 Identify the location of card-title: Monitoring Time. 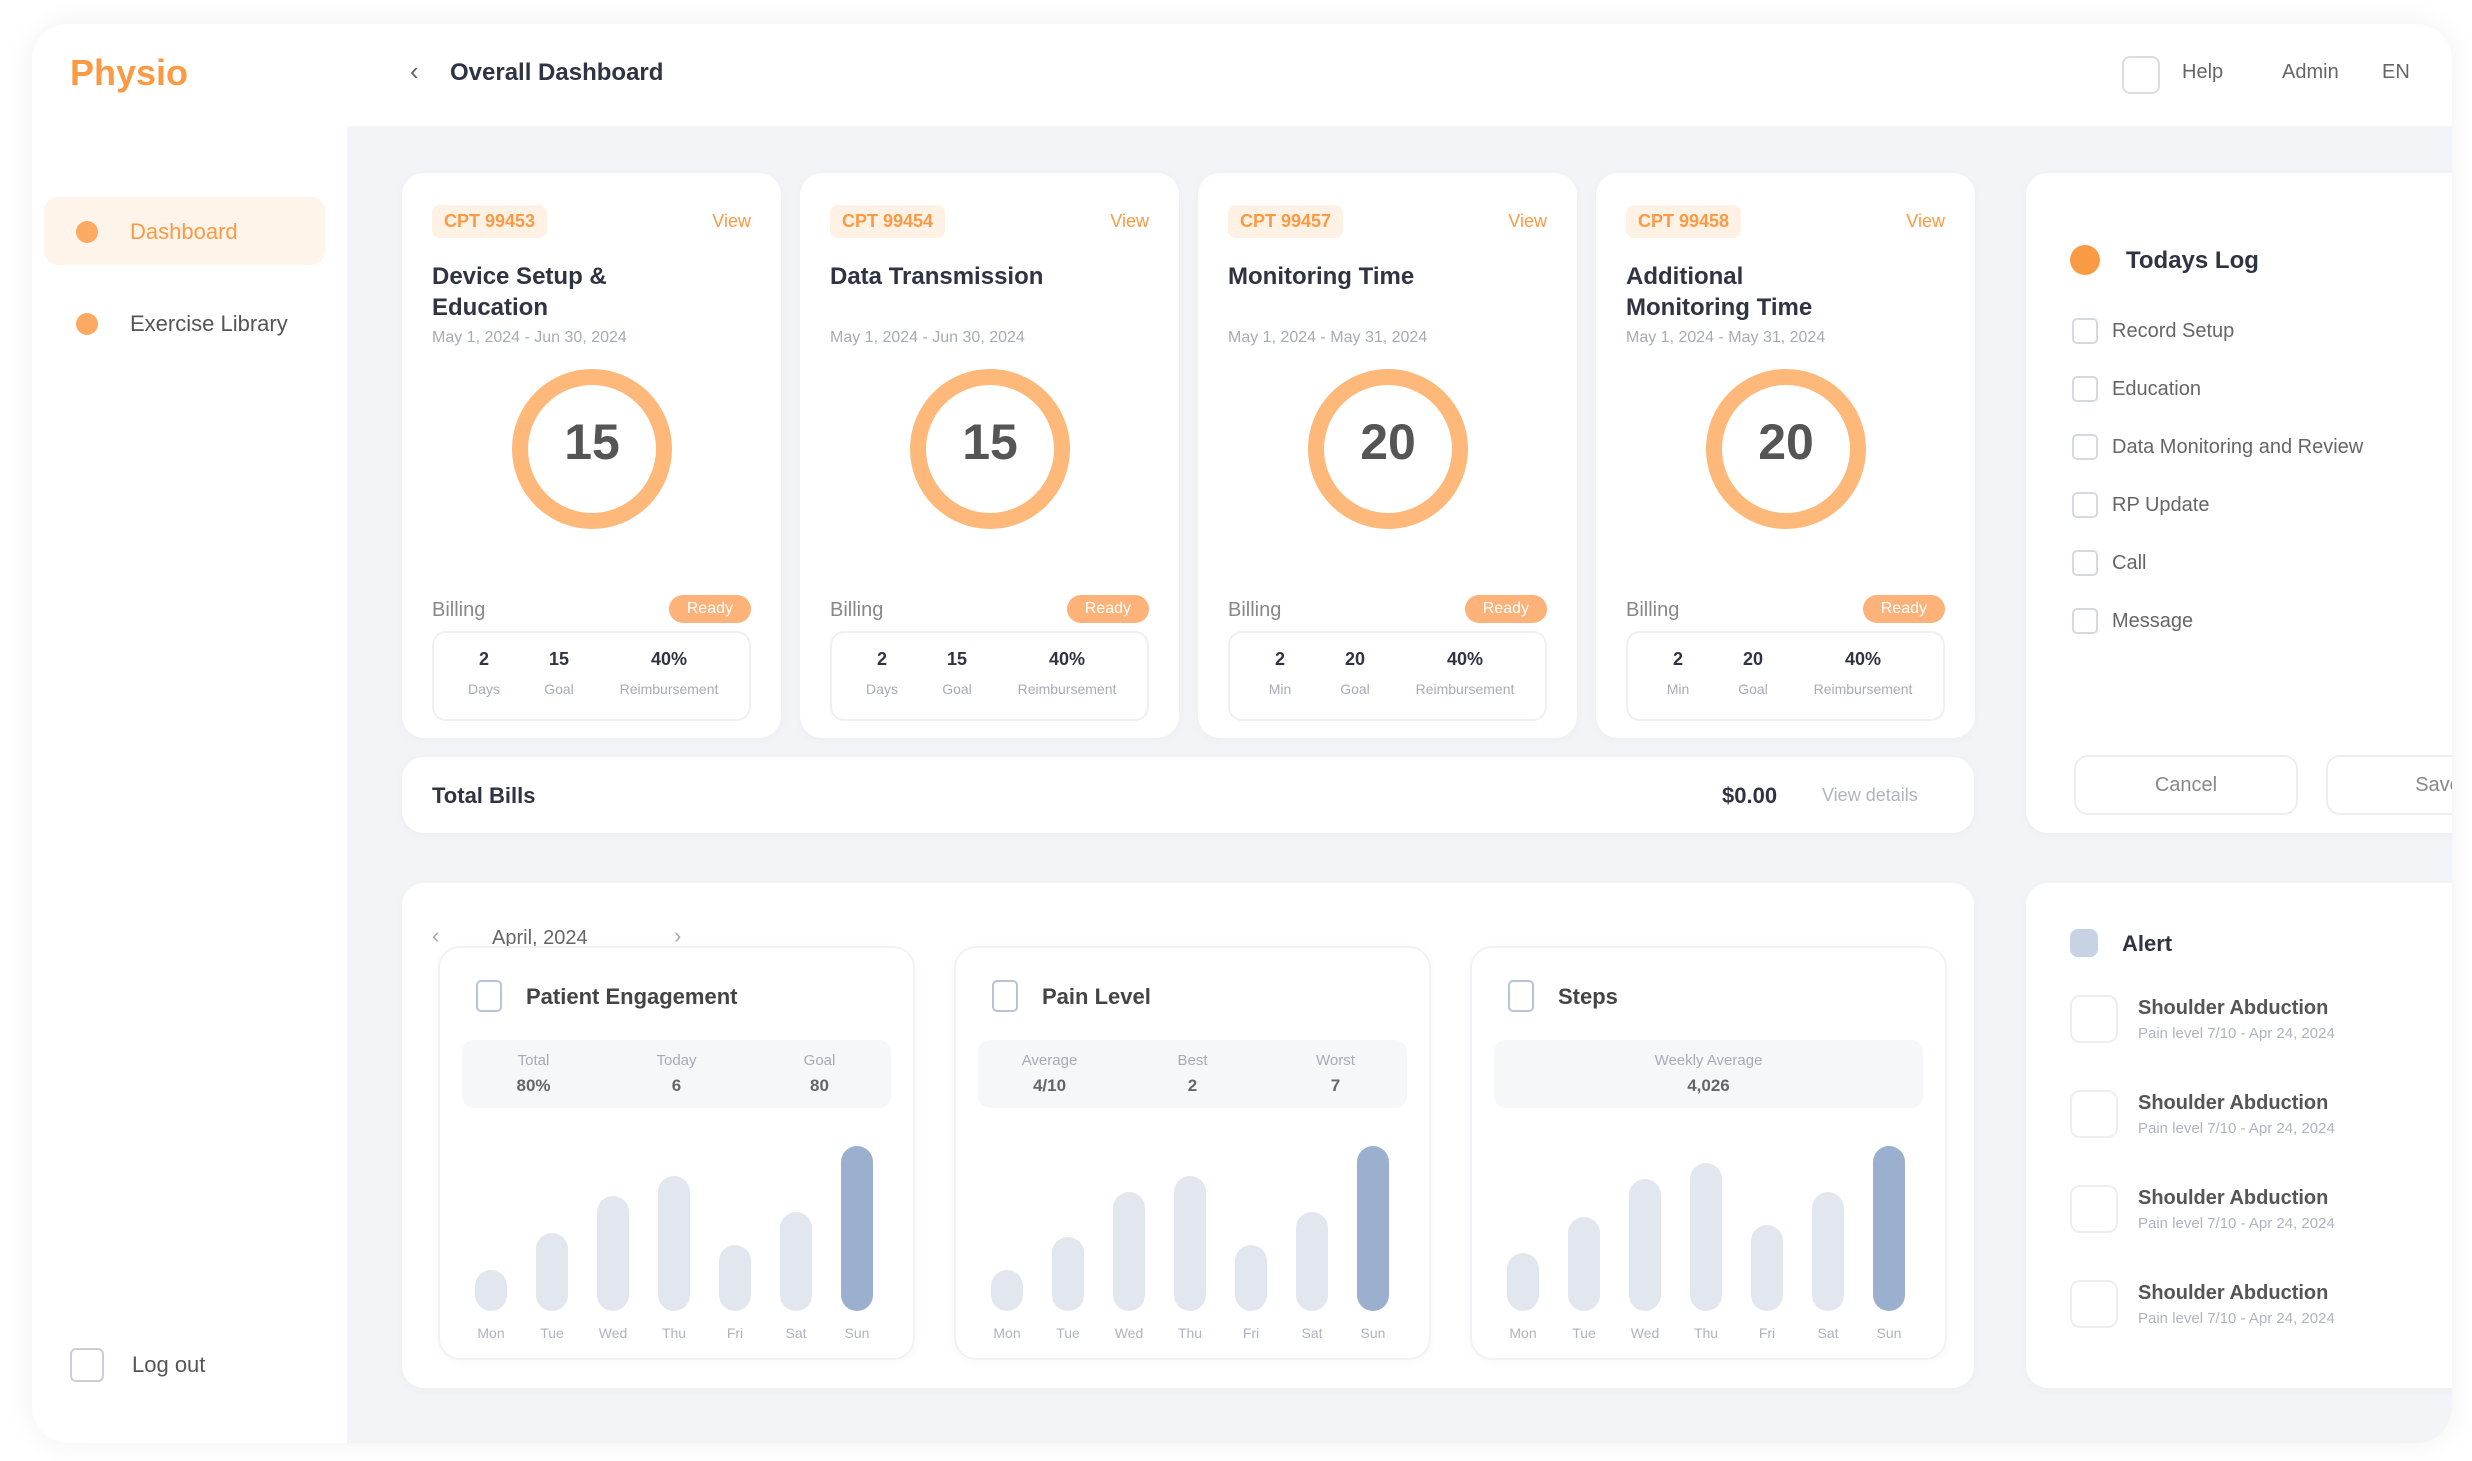
(1321, 276).